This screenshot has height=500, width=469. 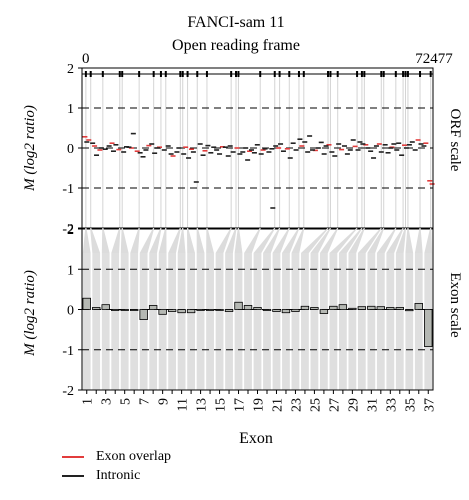 I want to click on orf-y-tick-label: 1, so click(x=70, y=109).